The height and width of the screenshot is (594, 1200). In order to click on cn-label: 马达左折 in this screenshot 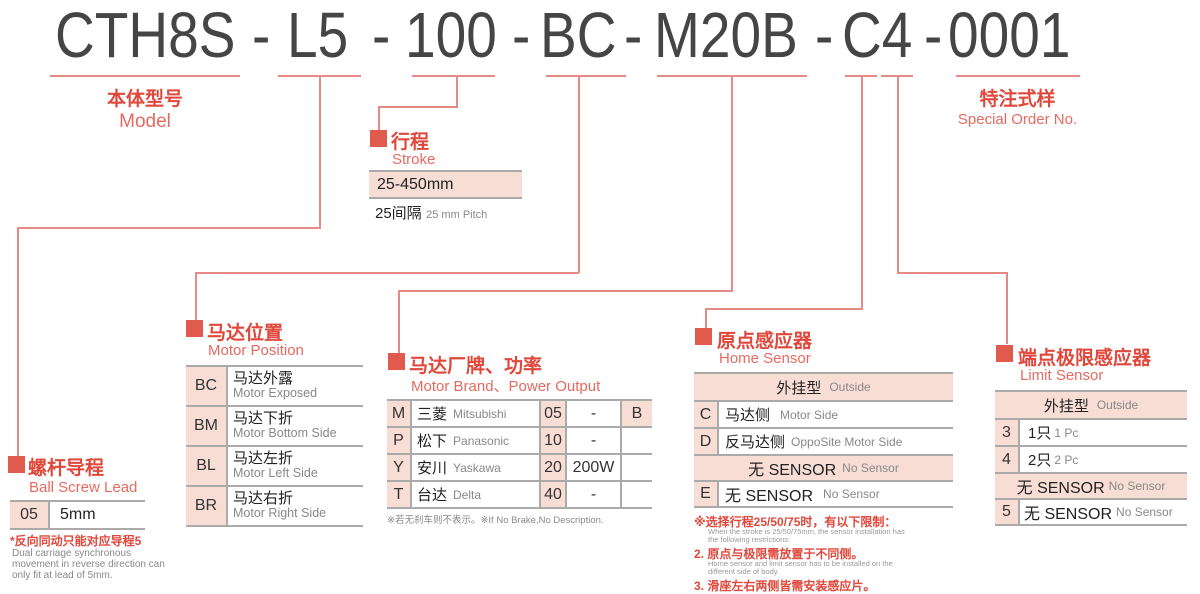, I will do `click(263, 458)`.